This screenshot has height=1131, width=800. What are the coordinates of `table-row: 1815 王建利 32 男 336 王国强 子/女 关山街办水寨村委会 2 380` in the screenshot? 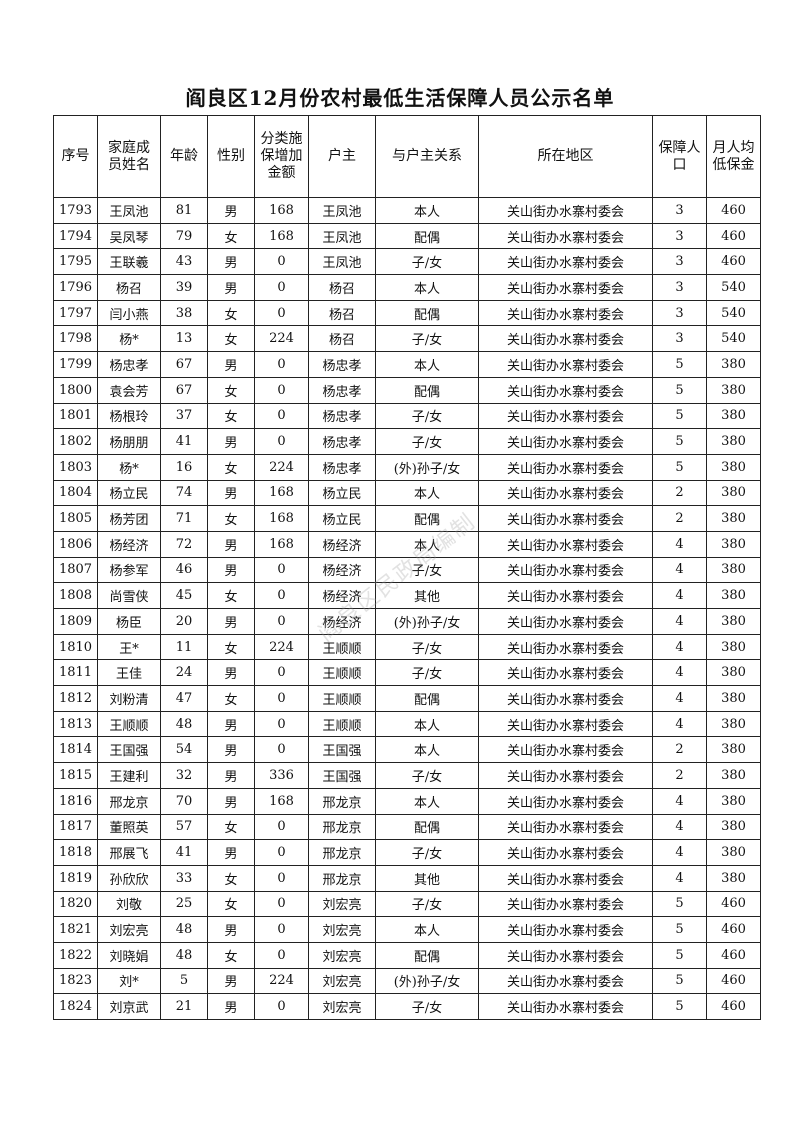 It's located at (407, 775).